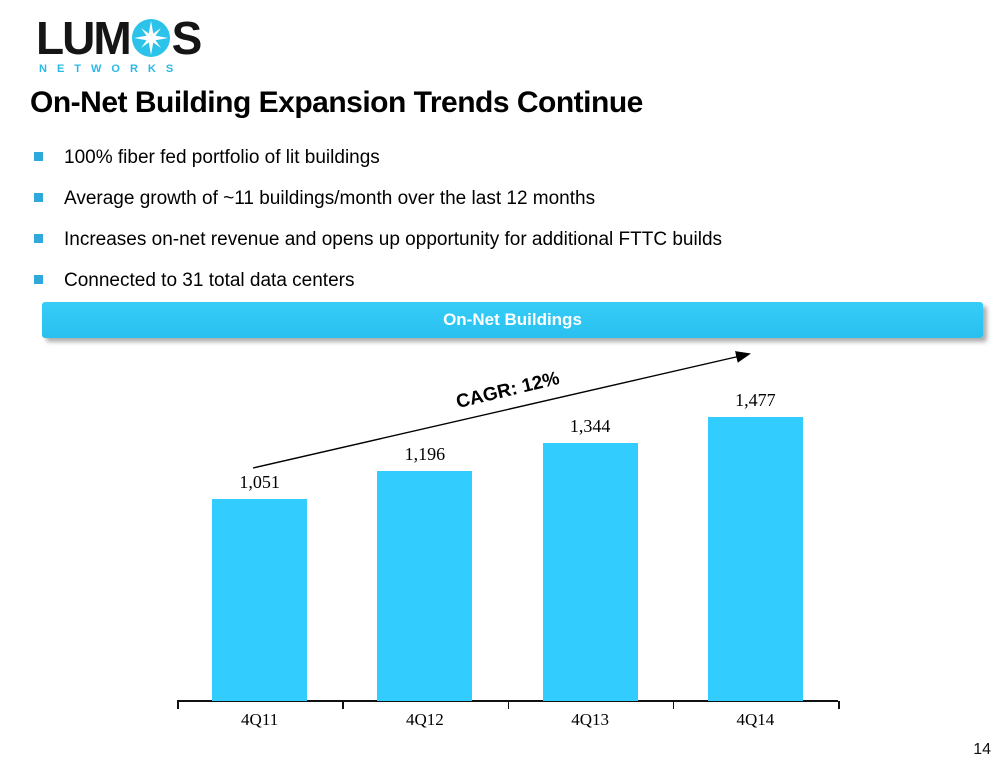 The height and width of the screenshot is (768, 1008). Describe the element at coordinates (84, 38) in the screenshot. I see `logo-text-lum: LUM` at that location.